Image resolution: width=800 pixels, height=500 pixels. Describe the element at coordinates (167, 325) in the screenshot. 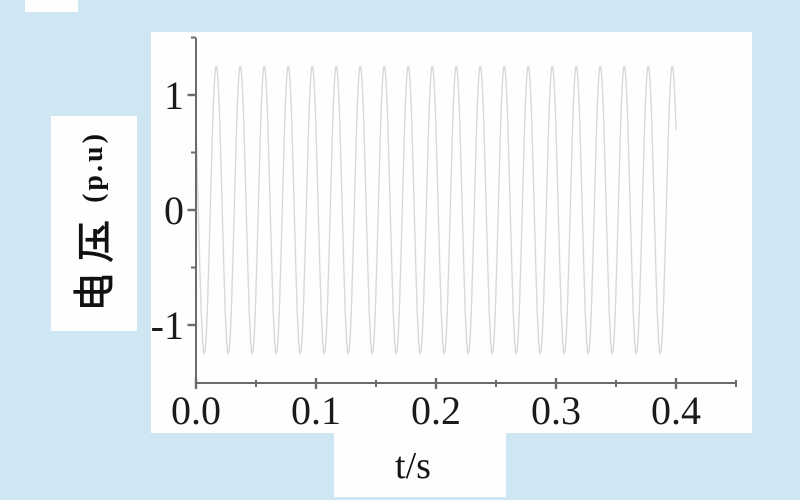

I see `y-tick-label: -1` at that location.